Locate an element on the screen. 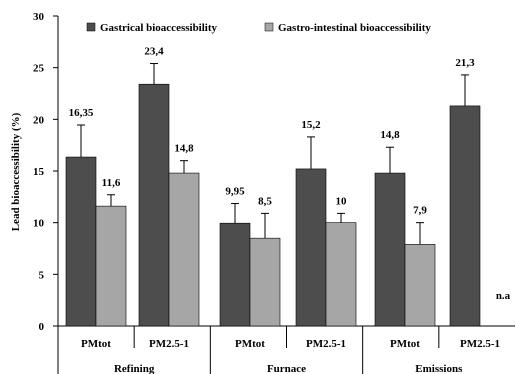  y-tick-label: 0 is located at coordinates (42, 327).